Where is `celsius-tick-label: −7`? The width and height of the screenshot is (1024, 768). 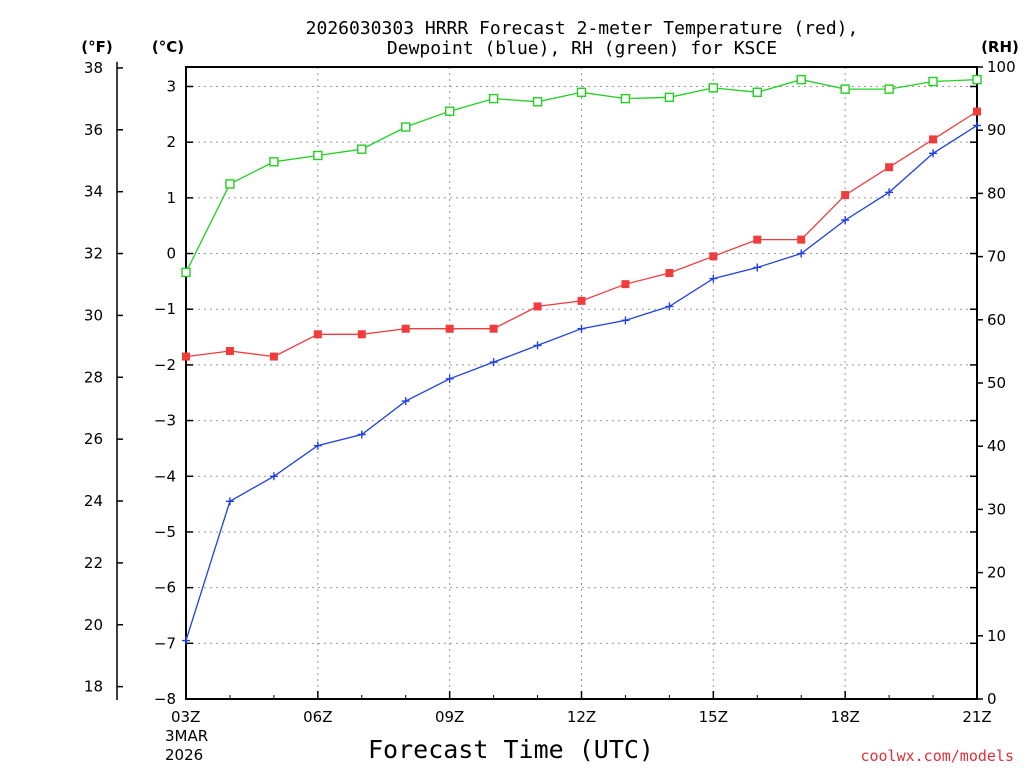
celsius-tick-label: −7 is located at coordinates (165, 643).